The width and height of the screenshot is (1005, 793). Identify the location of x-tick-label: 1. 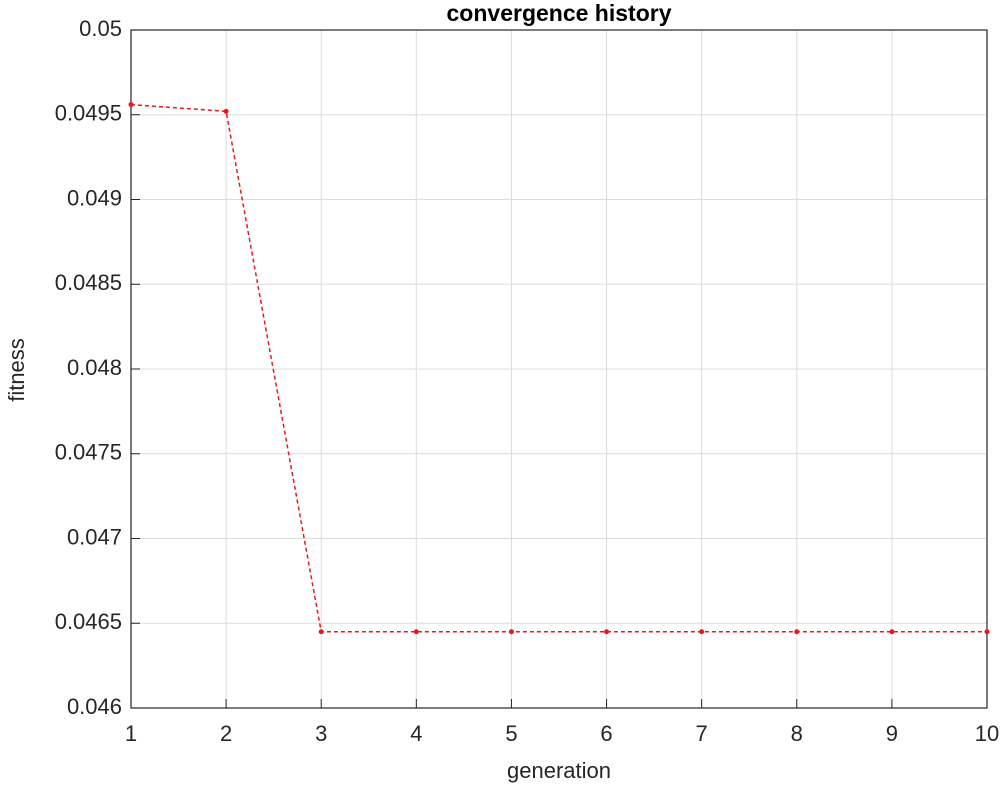
(131, 733).